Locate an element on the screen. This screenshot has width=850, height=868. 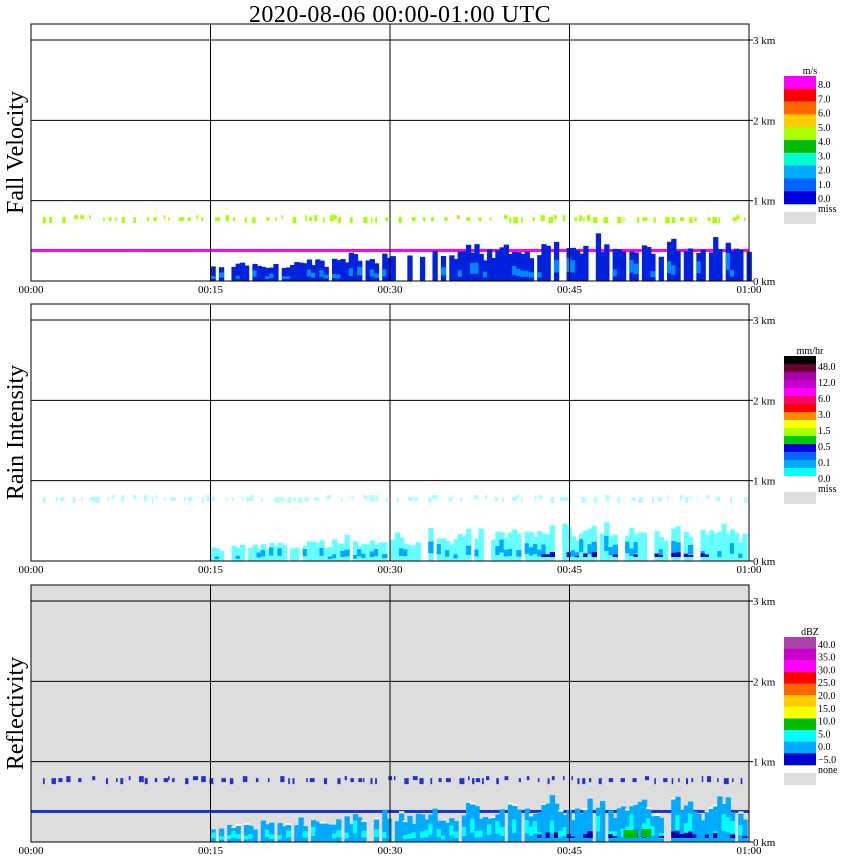
colorbar-label: 8.0 is located at coordinates (824, 85).